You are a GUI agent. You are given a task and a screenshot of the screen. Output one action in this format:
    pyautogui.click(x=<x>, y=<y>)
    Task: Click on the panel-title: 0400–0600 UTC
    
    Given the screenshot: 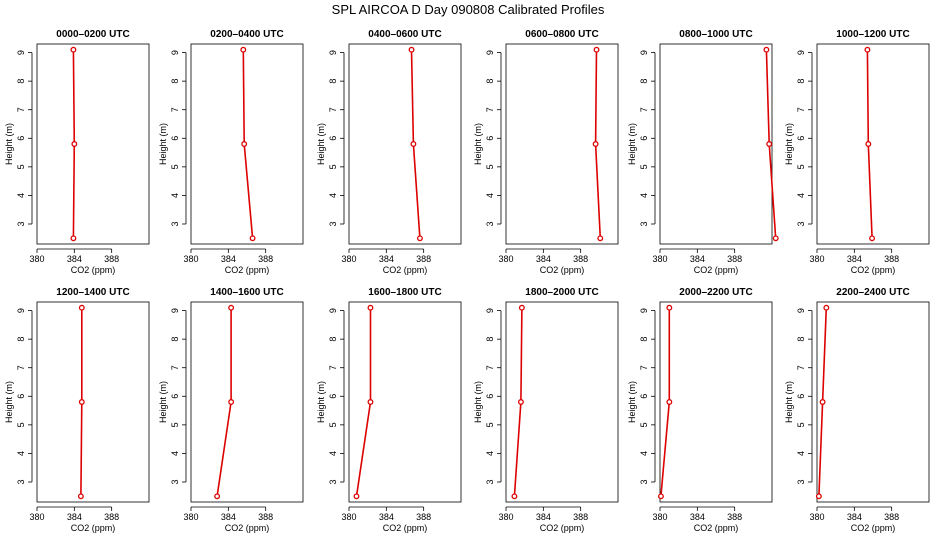 What is the action you would take?
    pyautogui.click(x=404, y=34)
    